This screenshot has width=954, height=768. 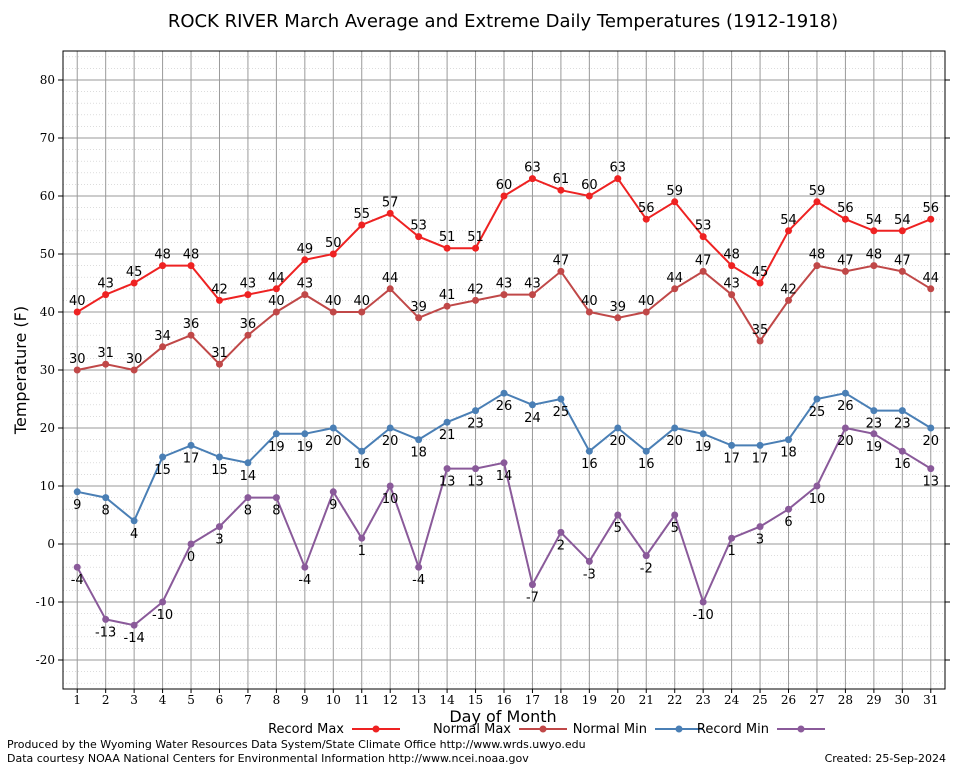 What do you see at coordinates (816, 700) in the screenshot?
I see `x-tick-label: 27` at bounding box center [816, 700].